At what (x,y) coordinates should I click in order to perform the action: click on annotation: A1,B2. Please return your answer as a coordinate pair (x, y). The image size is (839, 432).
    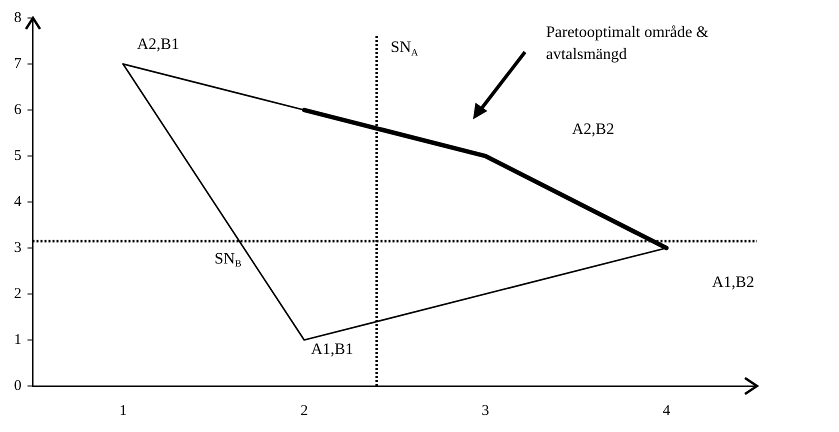
    Looking at the image, I should click on (733, 283).